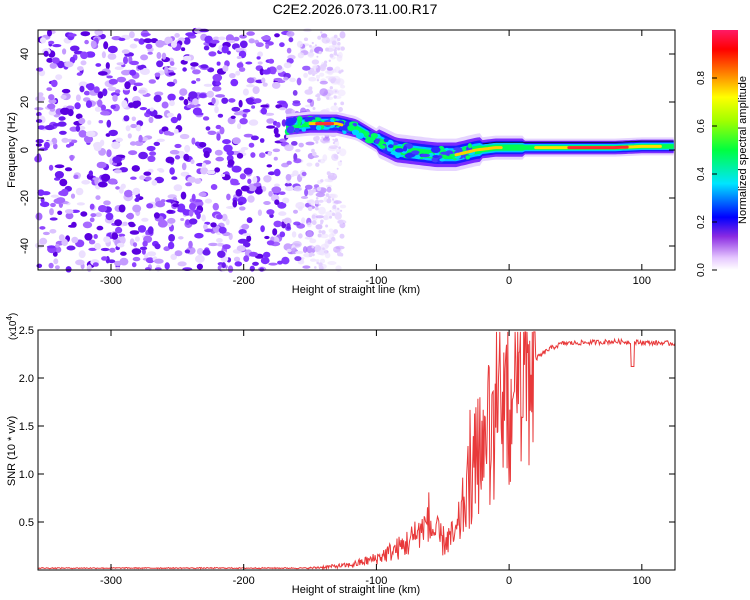 This screenshot has width=750, height=600. What do you see at coordinates (743, 150) in the screenshot?
I see `colorbar-label: Normalized spectral amplitude` at bounding box center [743, 150].